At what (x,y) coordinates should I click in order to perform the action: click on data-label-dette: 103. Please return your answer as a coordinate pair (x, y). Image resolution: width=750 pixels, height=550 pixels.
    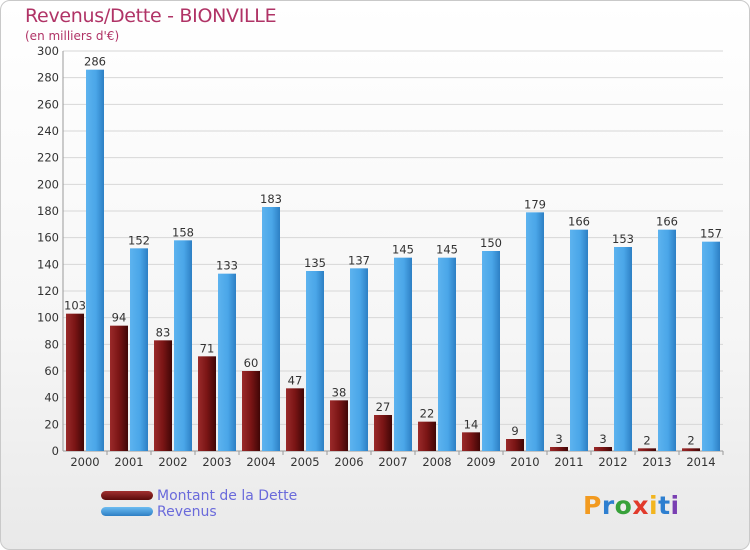
    Looking at the image, I should click on (75, 306).